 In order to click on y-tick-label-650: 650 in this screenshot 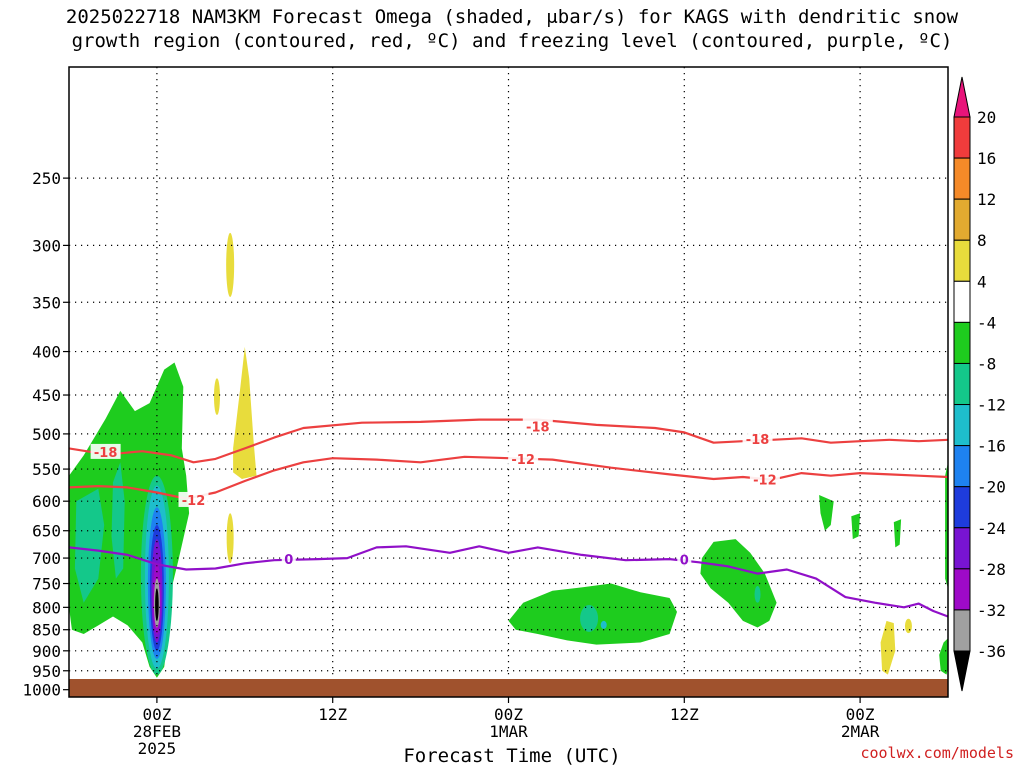, I will do `click(46, 531)`.